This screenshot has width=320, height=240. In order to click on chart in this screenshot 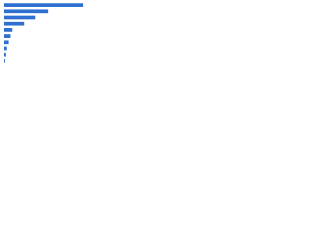, I will do `click(44, 33)`.